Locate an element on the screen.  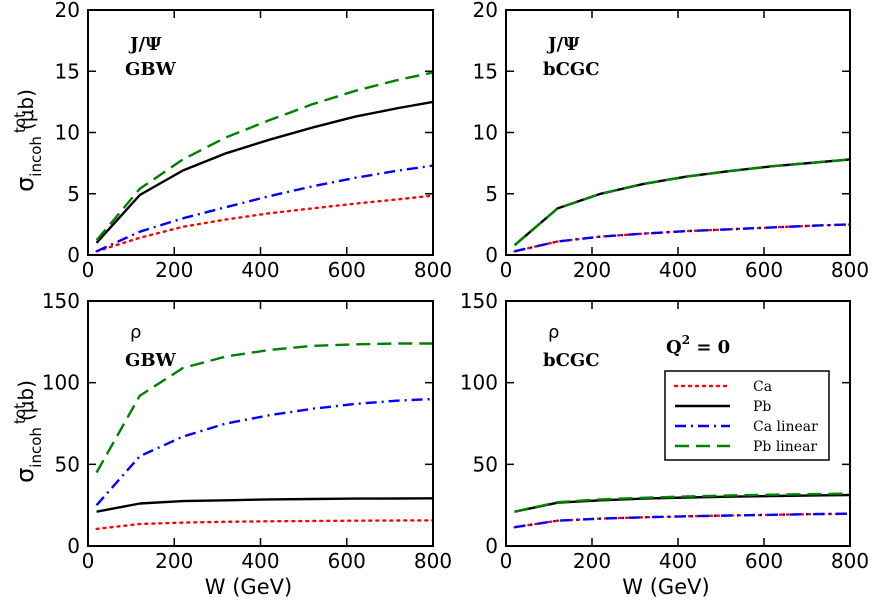
legend-box is located at coordinates (747, 415).